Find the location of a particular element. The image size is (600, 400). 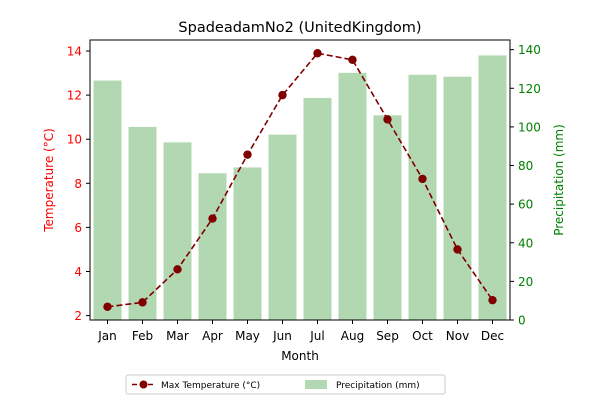

precip-bar-dec is located at coordinates (492, 188).